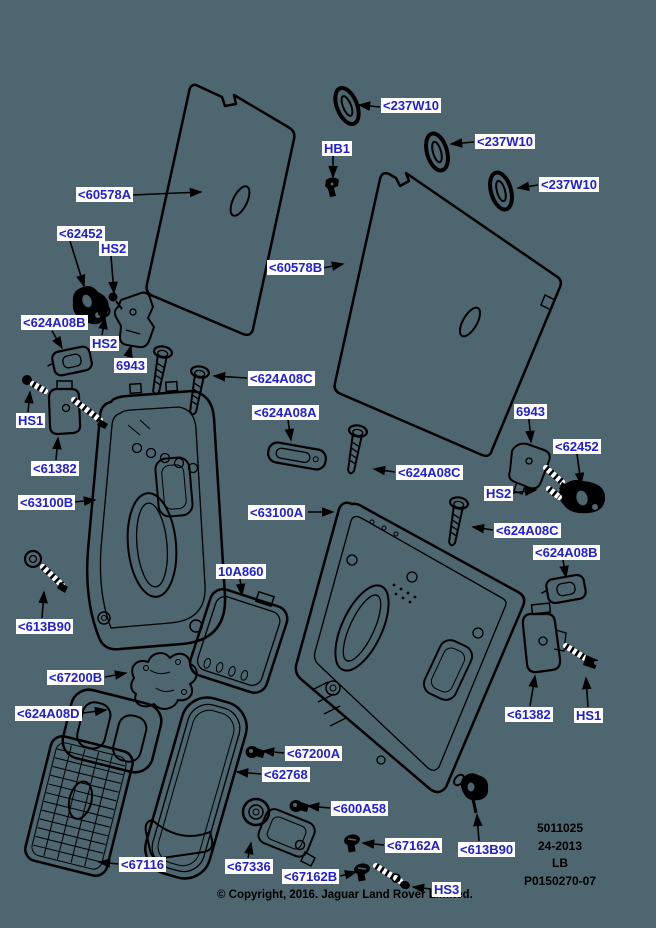 The width and height of the screenshot is (656, 928). Describe the element at coordinates (220, 210) in the screenshot. I see `seat-back-board-60578A` at that location.